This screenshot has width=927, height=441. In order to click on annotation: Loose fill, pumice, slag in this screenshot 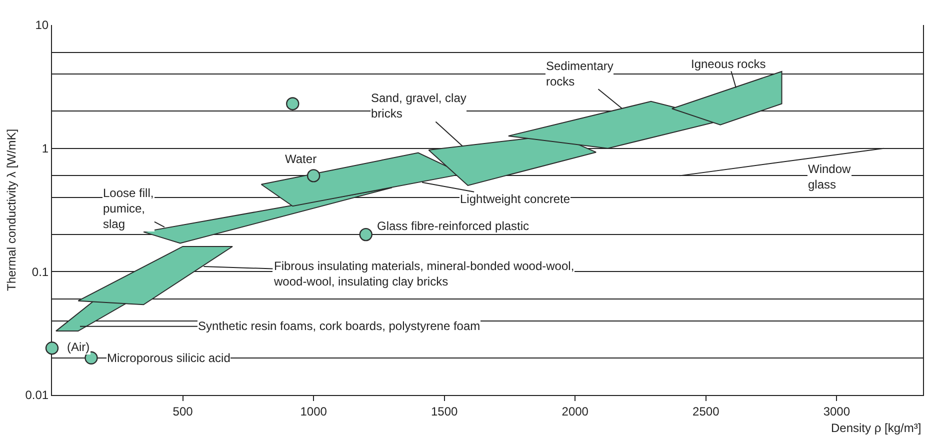, I will do `click(128, 209)`.